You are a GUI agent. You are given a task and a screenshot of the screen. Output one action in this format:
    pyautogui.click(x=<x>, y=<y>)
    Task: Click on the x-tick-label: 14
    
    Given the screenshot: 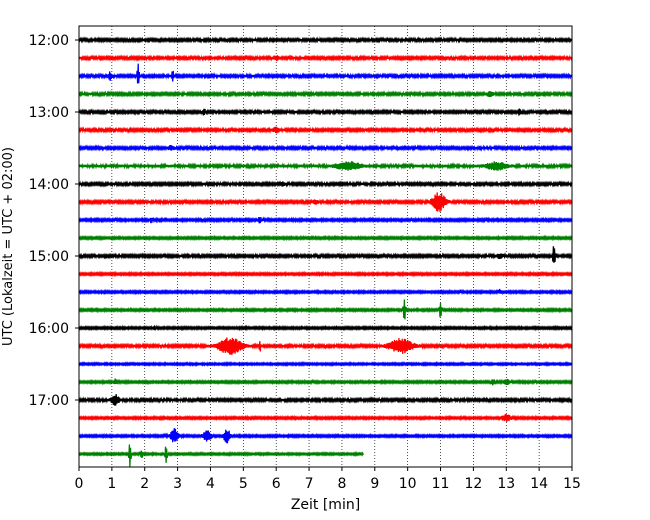 What is the action you would take?
    pyautogui.click(x=539, y=484)
    